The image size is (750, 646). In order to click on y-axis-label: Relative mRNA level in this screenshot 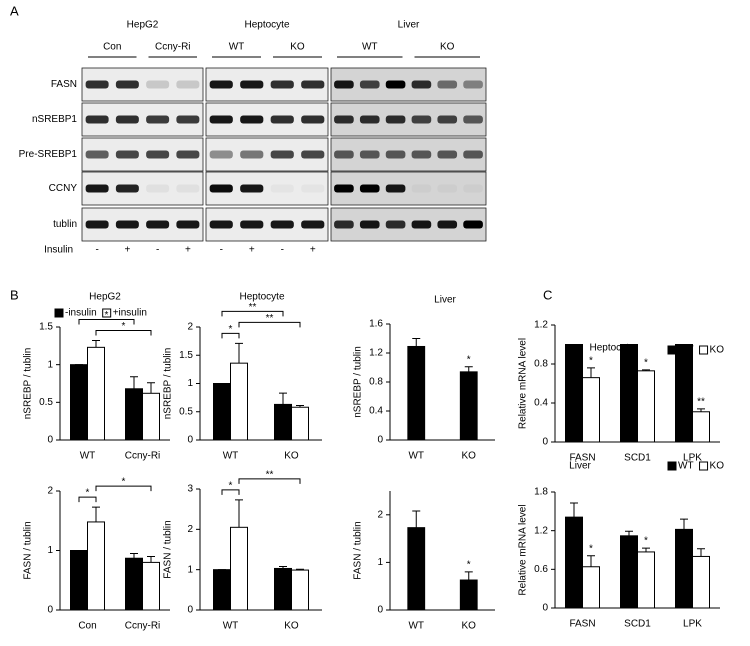, I will do `click(523, 549)`.